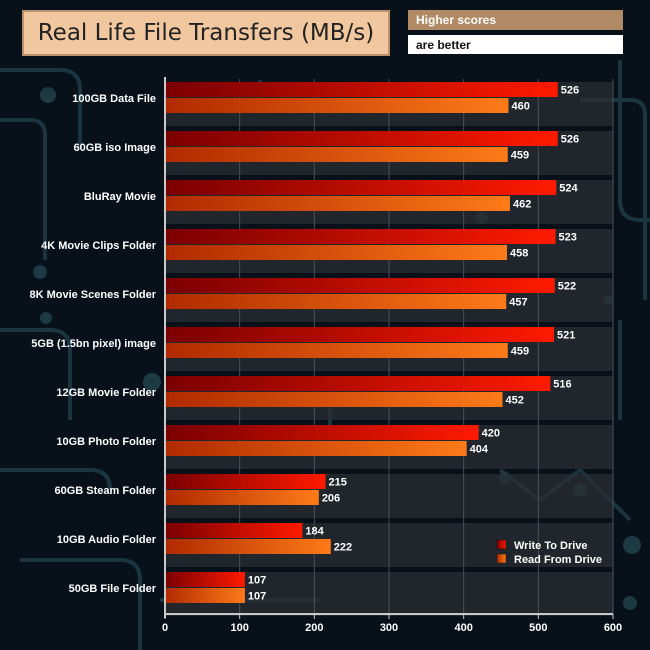 The image size is (650, 650). I want to click on chart-title: Real Life File Transfers (MB/s), so click(206, 33).